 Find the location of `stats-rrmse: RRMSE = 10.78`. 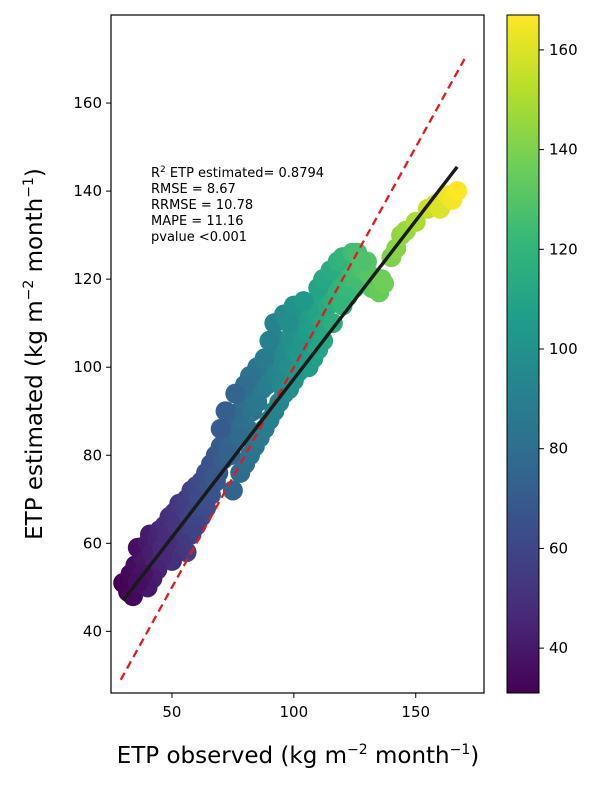

stats-rrmse: RRMSE = 10.78 is located at coordinates (202, 205).